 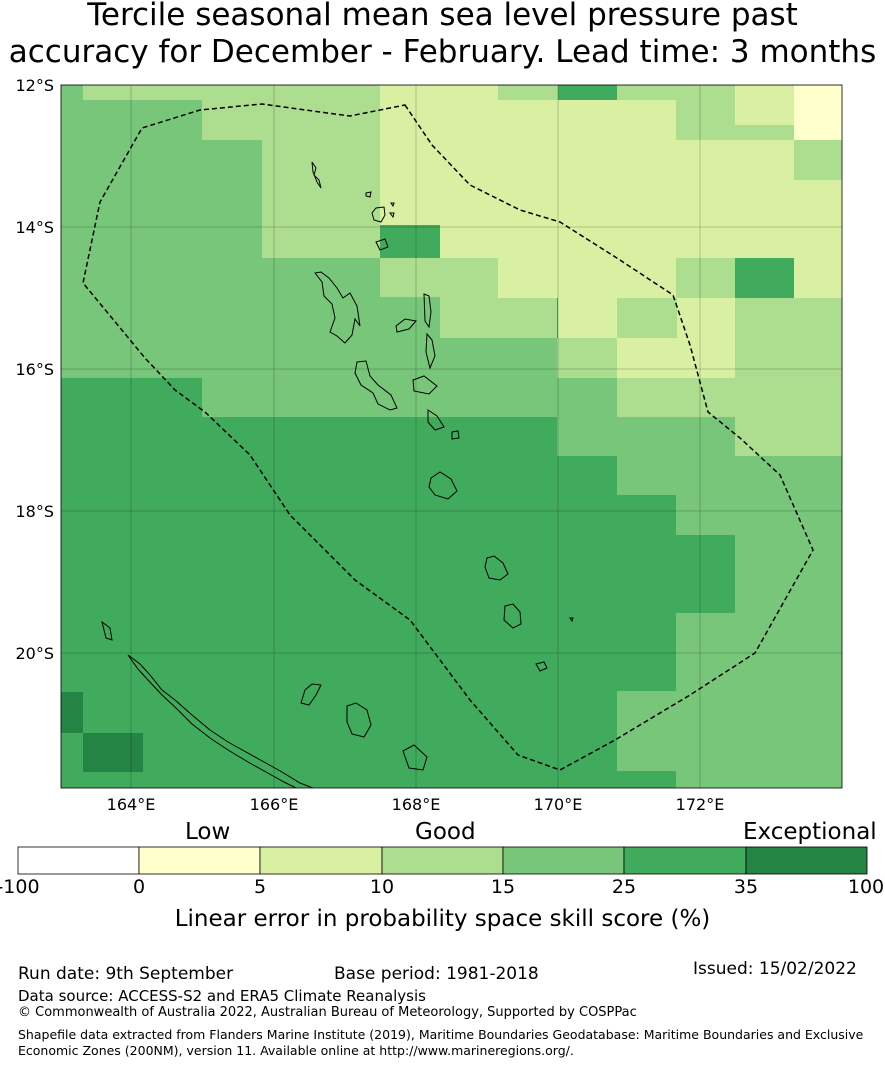 I want to click on longitude-label: 172°E, so click(x=700, y=804).